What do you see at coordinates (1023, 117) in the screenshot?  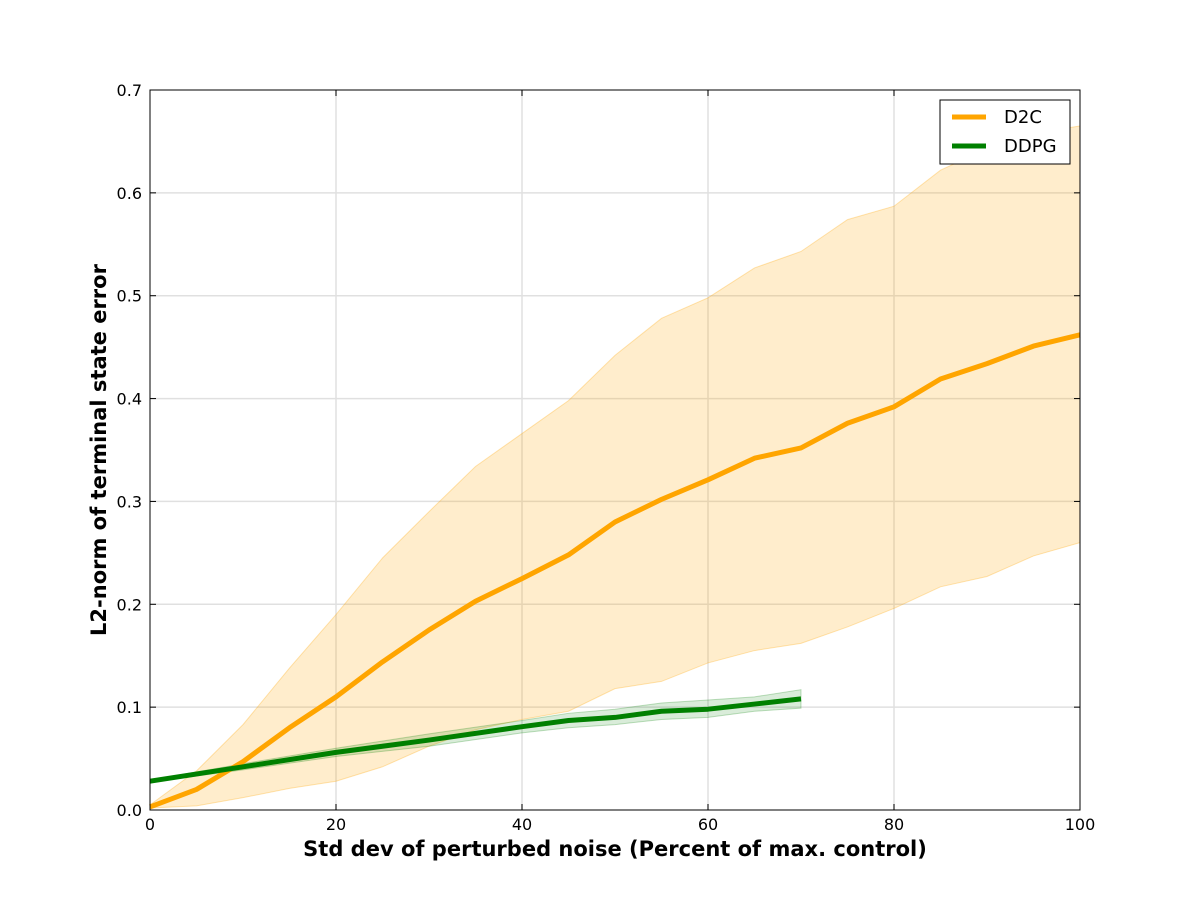 I see `legend-label-d2c: D2C` at bounding box center [1023, 117].